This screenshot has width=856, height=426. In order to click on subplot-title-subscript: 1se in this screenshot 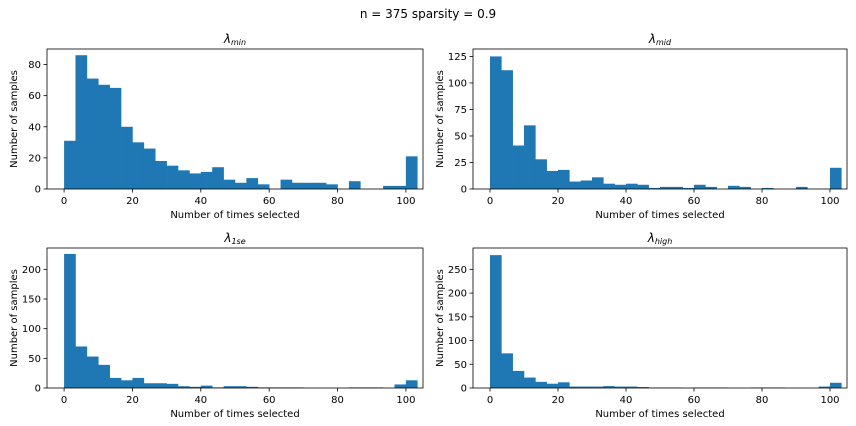, I will do `click(238, 241)`.